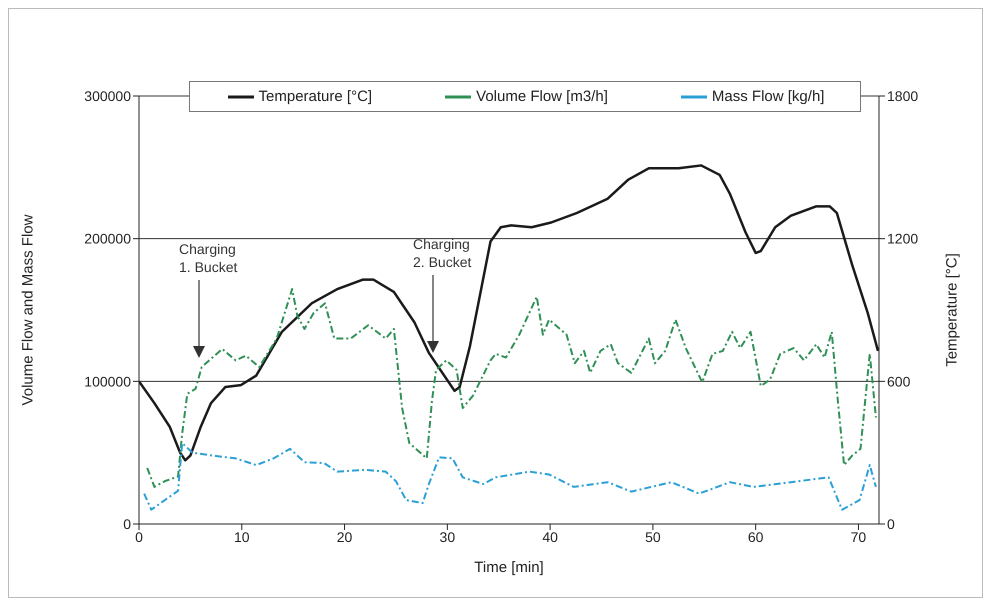  I want to click on x-axis-title: Time [min], so click(509, 567).